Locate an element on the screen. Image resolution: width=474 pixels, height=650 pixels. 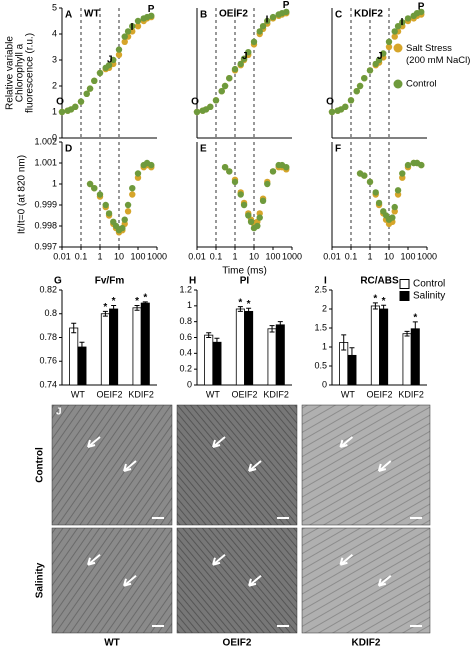
y-tick-label: 0.997 is located at coordinates (45, 246).